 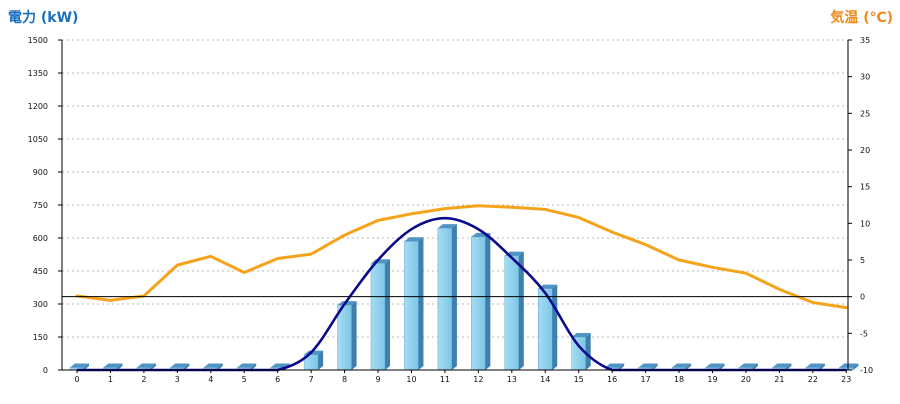 What do you see at coordinates (45, 370) in the screenshot?
I see `left-tick-label: 0` at bounding box center [45, 370].